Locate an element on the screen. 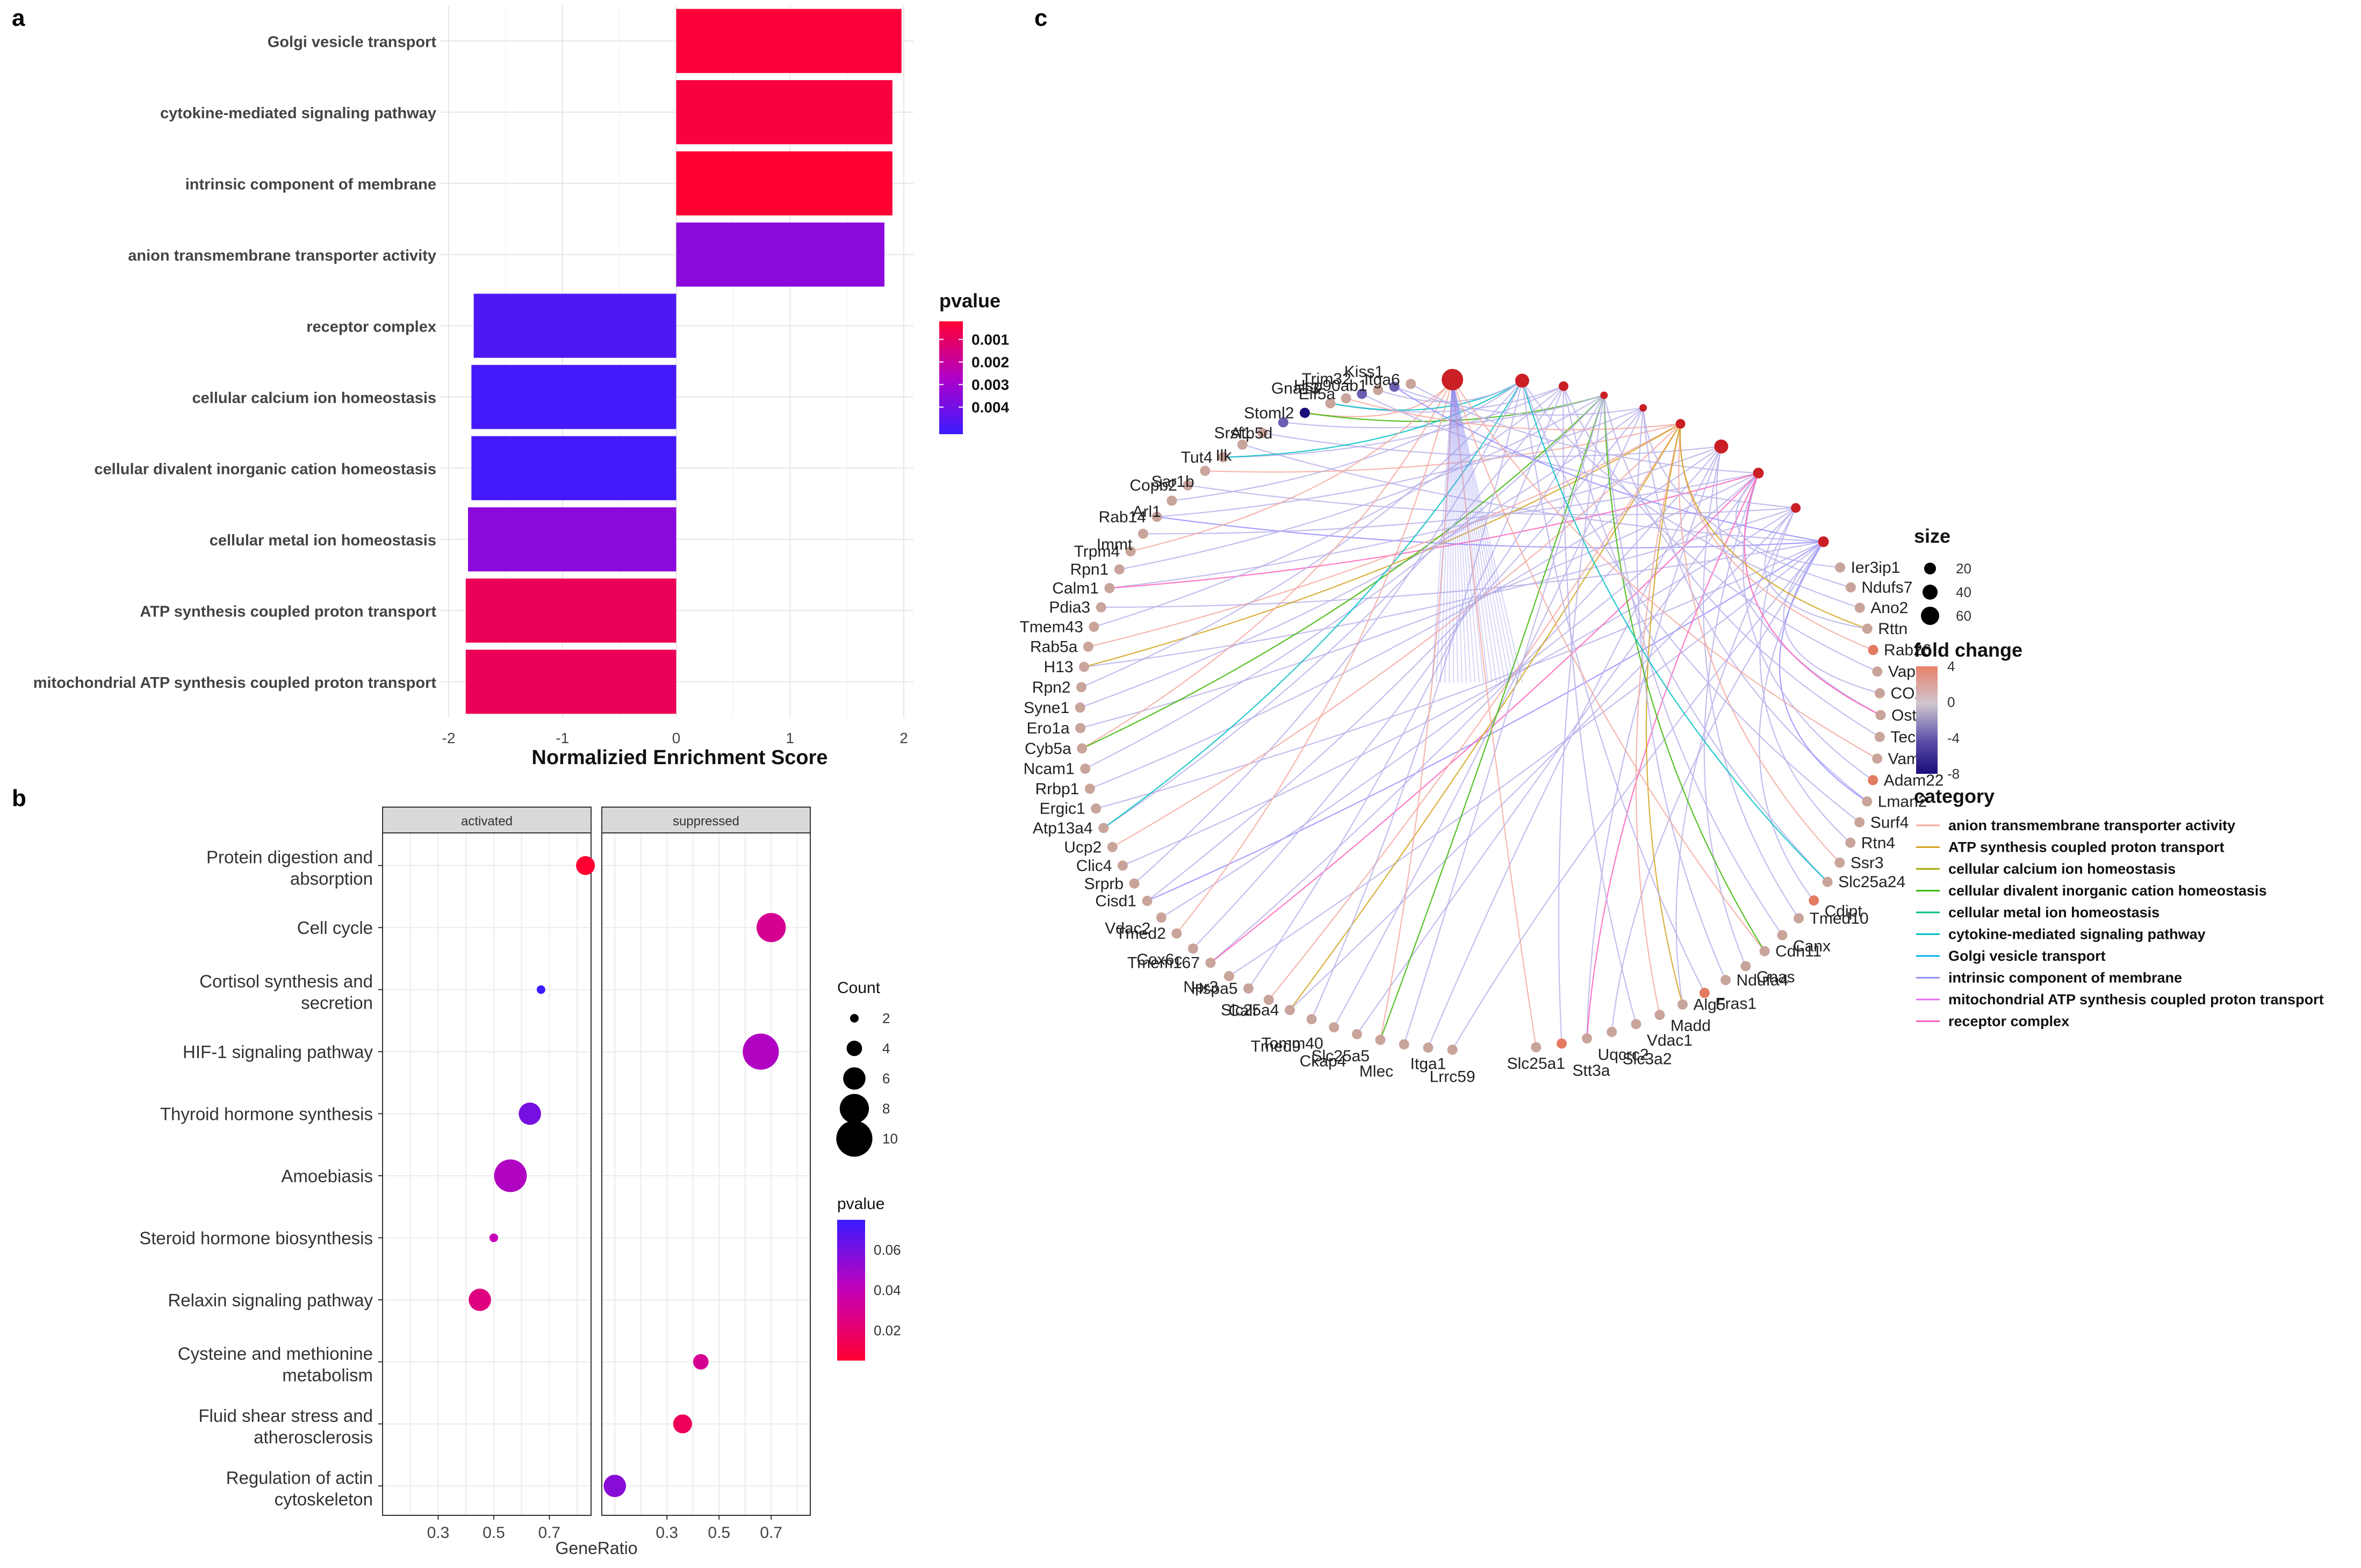 This screenshot has width=2361, height=1568. panel-c-gene-label: Cox6c is located at coordinates (1159, 959).